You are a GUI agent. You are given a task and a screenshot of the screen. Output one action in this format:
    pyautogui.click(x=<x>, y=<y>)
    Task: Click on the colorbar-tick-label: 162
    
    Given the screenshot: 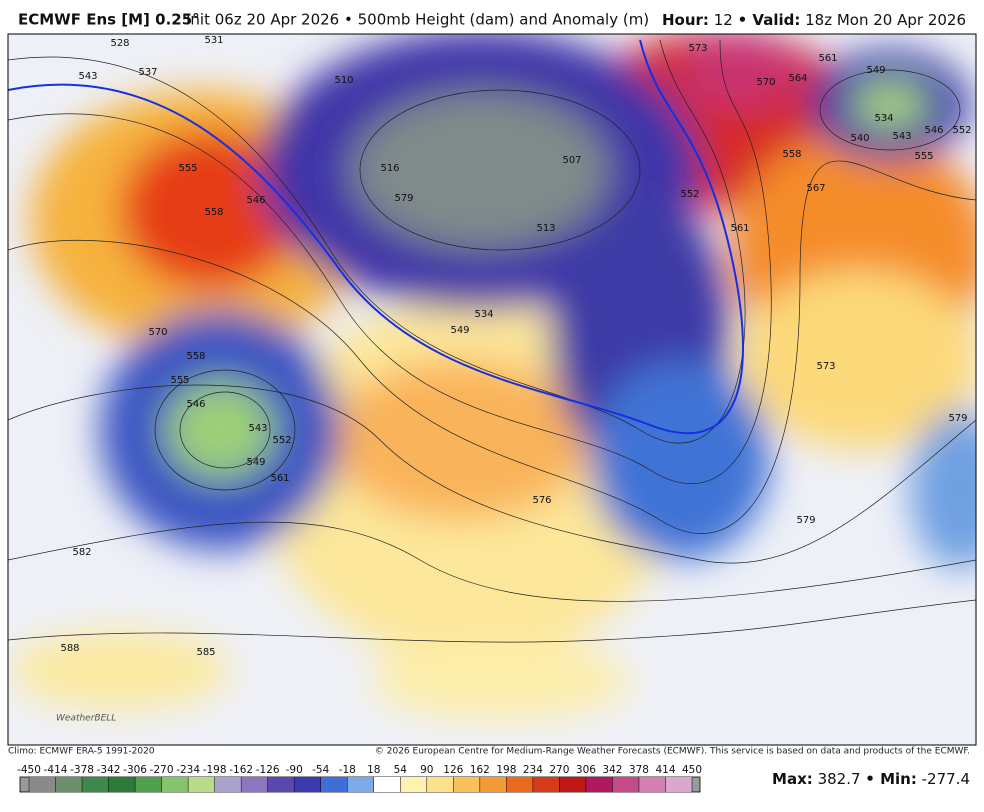 What is the action you would take?
    pyautogui.click(x=480, y=770)
    